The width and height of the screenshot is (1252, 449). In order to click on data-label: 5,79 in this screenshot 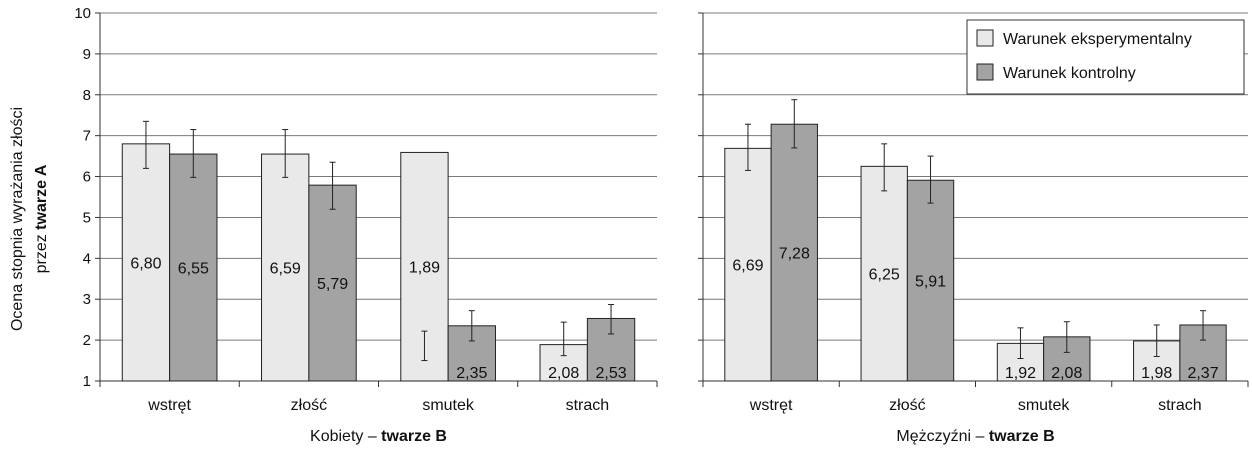, I will do `click(332, 284)`.